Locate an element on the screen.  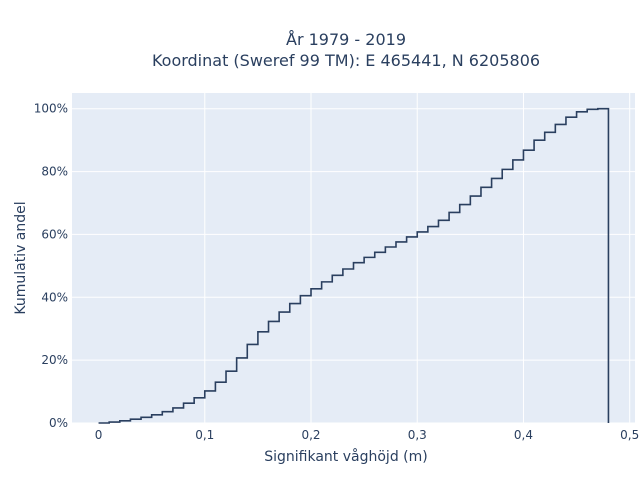
x-tick-label: 0,1 is located at coordinates (204, 435).